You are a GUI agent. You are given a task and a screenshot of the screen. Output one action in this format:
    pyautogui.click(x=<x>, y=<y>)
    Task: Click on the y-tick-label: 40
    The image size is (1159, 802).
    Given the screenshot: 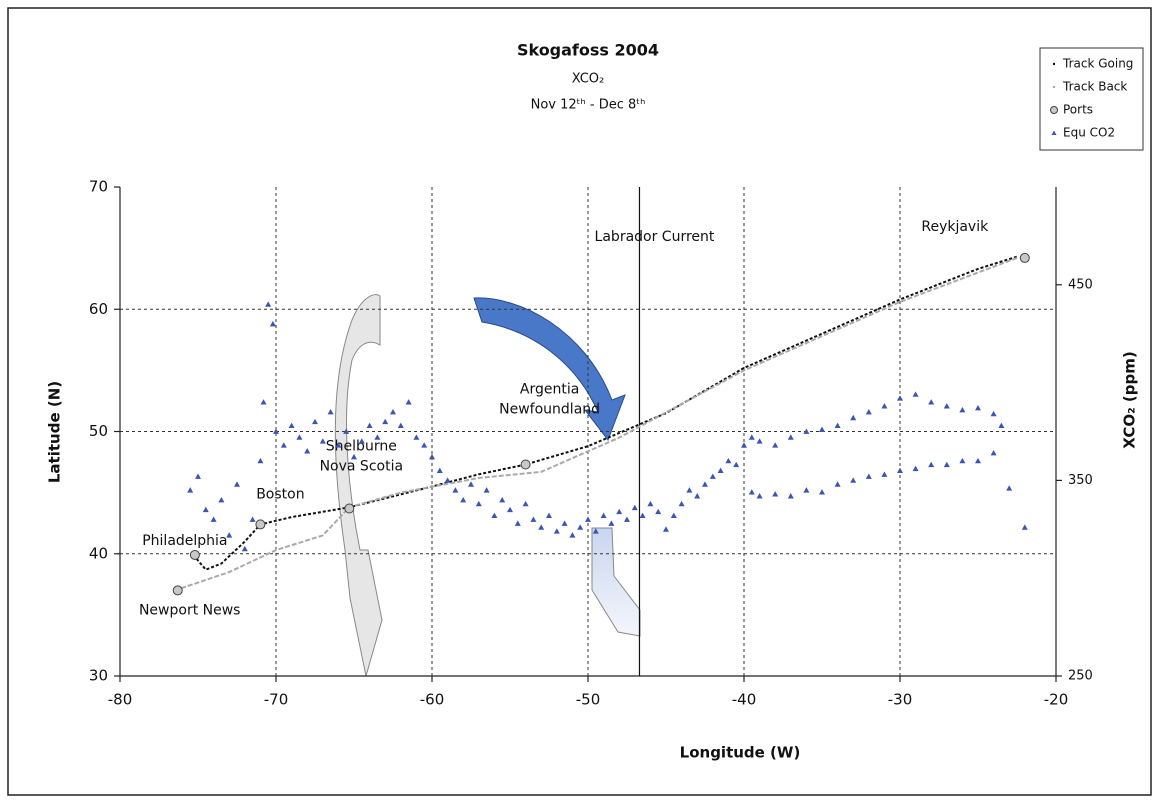 What is the action you would take?
    pyautogui.click(x=98, y=553)
    